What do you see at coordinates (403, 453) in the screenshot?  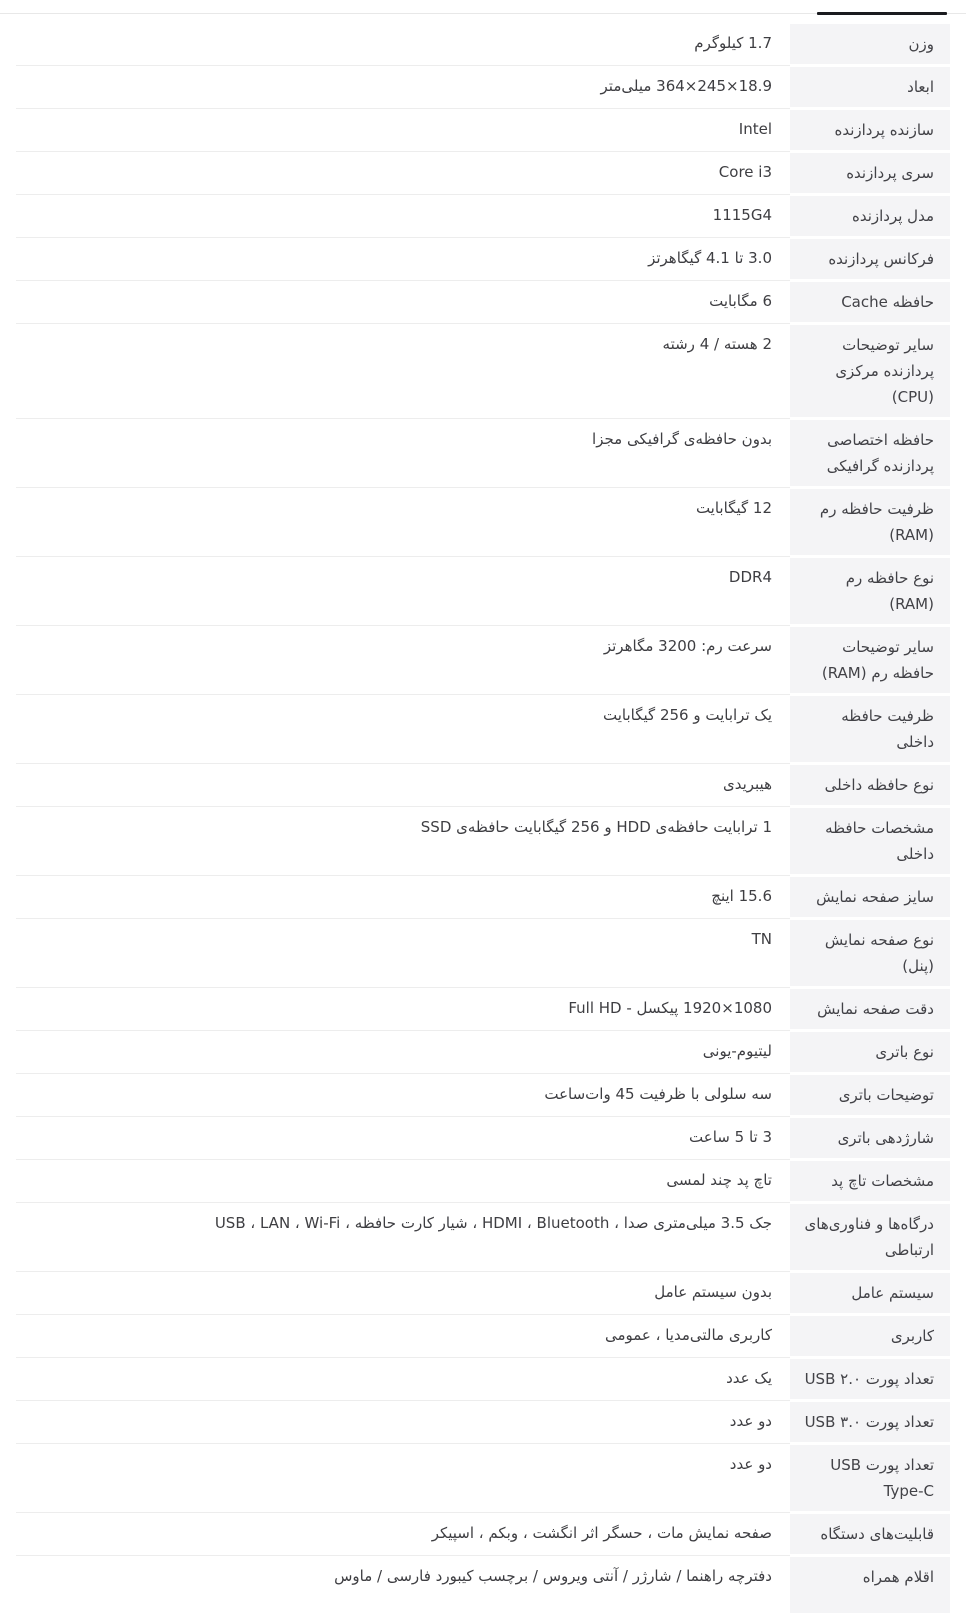 I see `spec-value: بدون حافظه‌ی گرافیکی مجزا` at bounding box center [403, 453].